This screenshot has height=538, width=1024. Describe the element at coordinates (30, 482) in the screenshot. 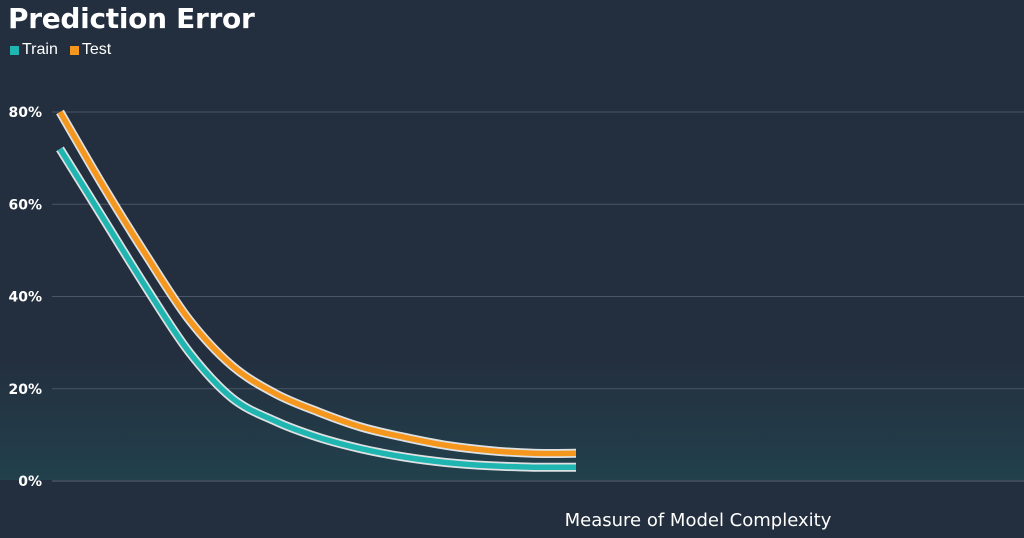

I see `y-tick-label: 0%` at that location.